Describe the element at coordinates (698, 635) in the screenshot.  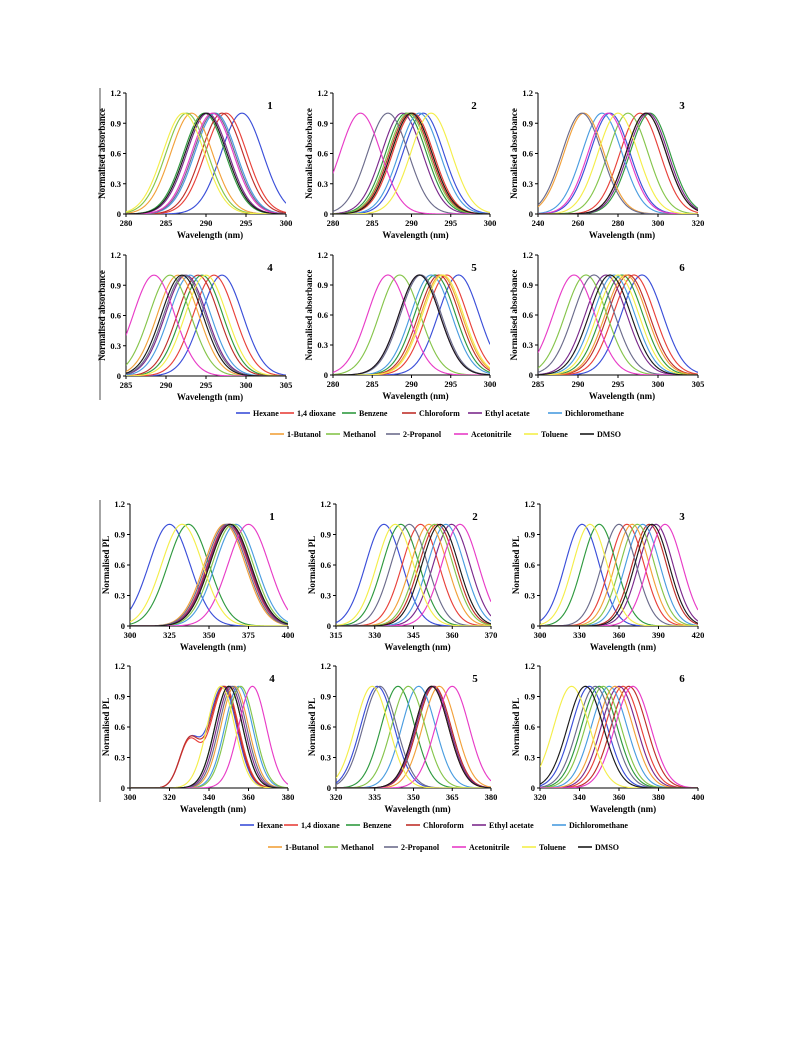
I see `x-tick-label: 420` at that location.